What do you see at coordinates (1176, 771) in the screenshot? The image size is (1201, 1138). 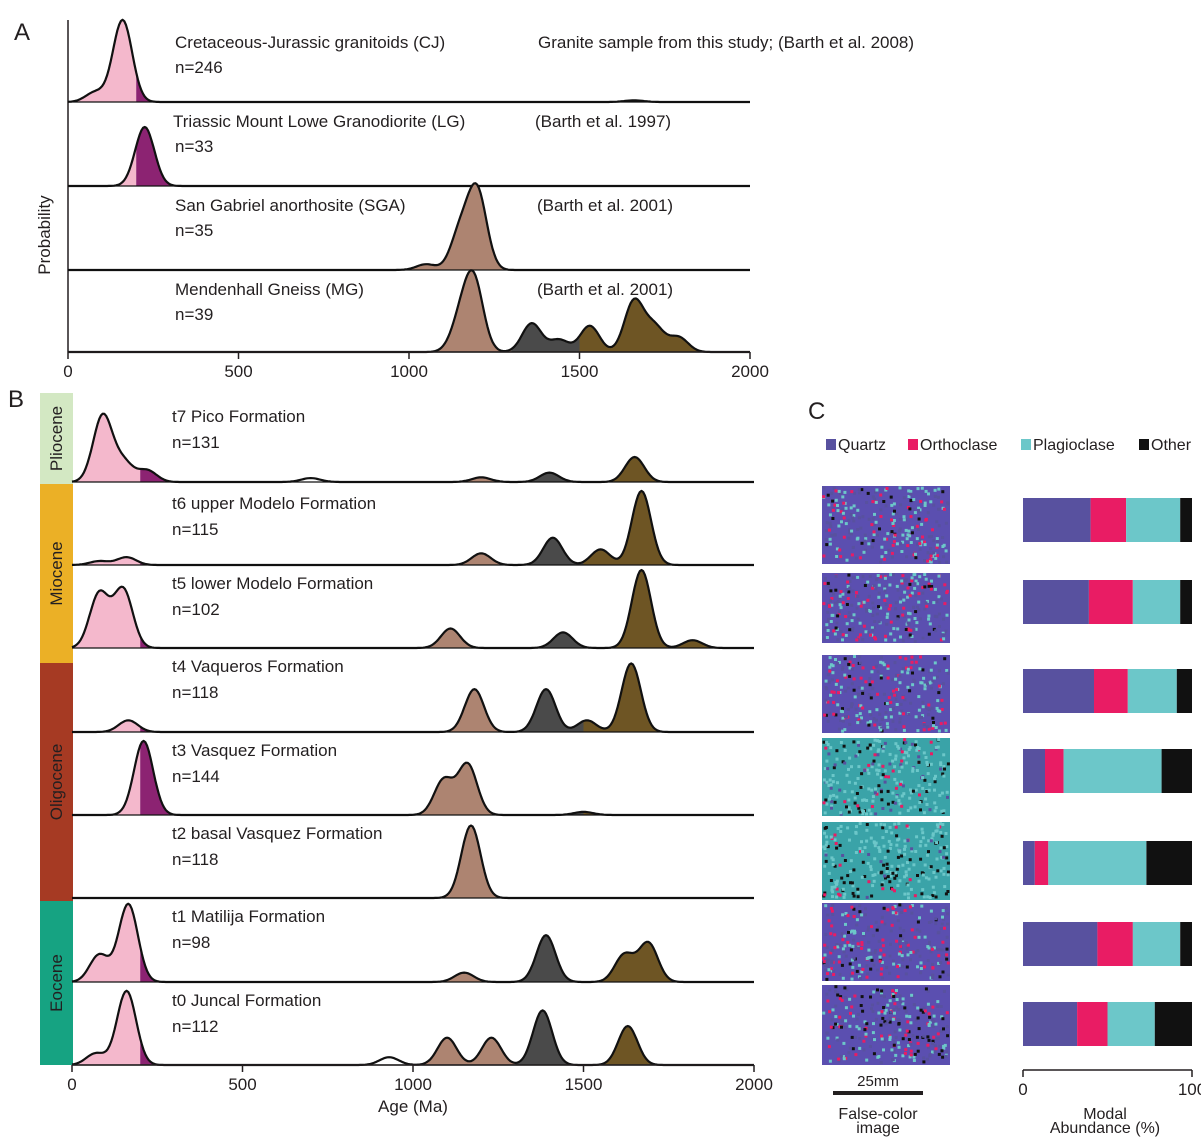 I see `abundance-segment-other` at bounding box center [1176, 771].